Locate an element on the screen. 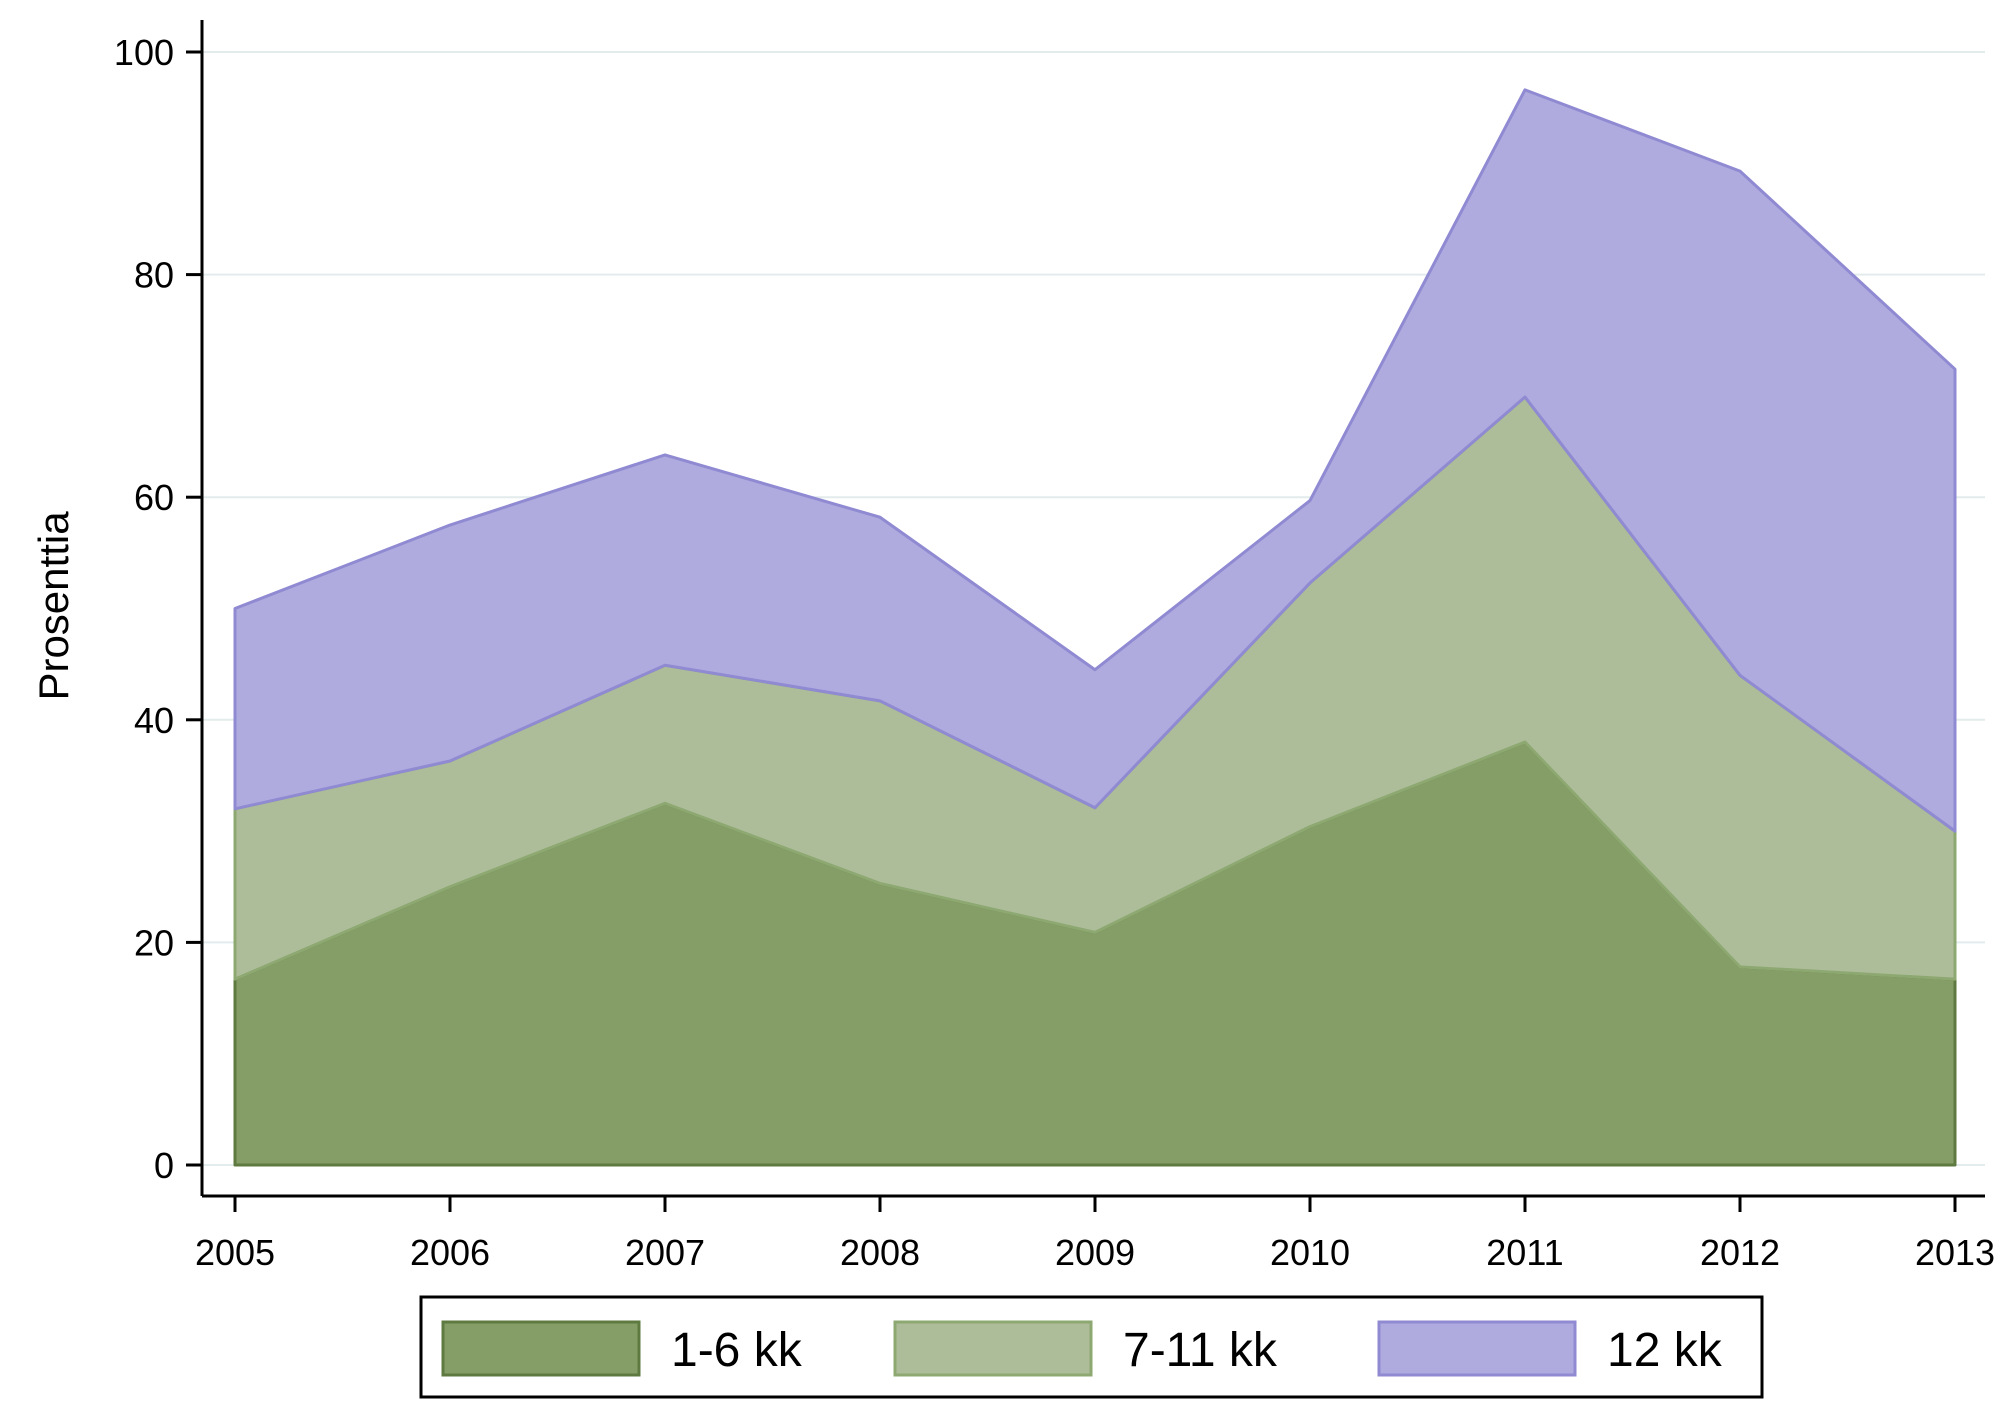  y-tick-label: 100 is located at coordinates (144, 52).